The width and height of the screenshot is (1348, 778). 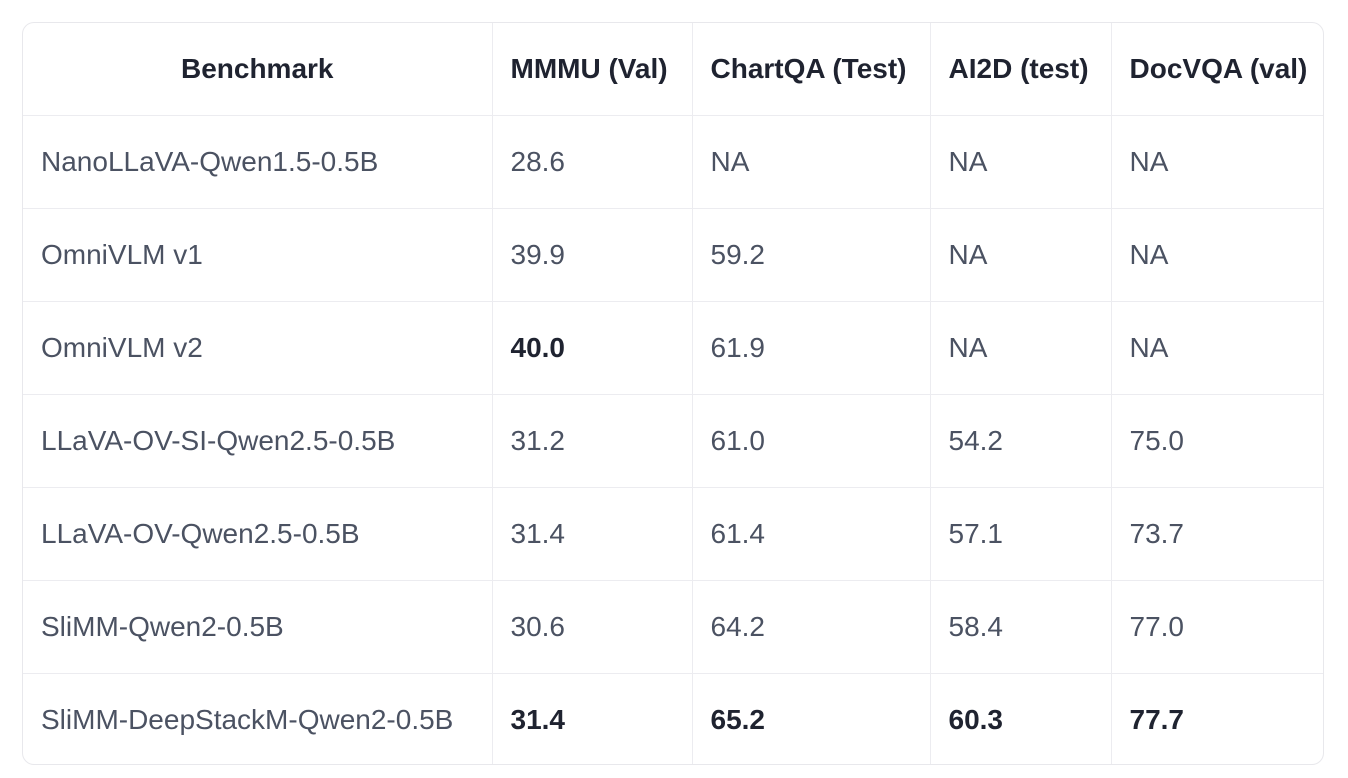 I want to click on mmmu-score-cell: 28.6, so click(x=592, y=162).